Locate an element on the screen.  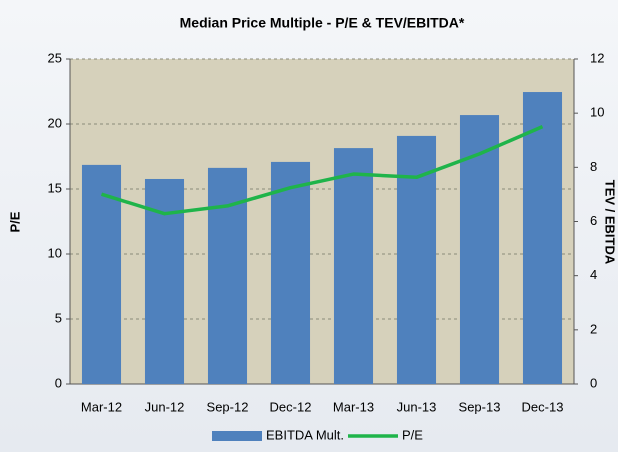
y-tick-label: 5 is located at coordinates (58, 317).